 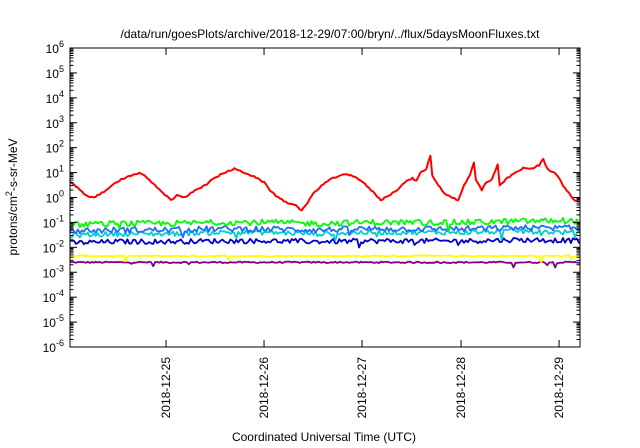 What do you see at coordinates (55, 97) in the screenshot?
I see `y-tick-label: 10⁴` at bounding box center [55, 97].